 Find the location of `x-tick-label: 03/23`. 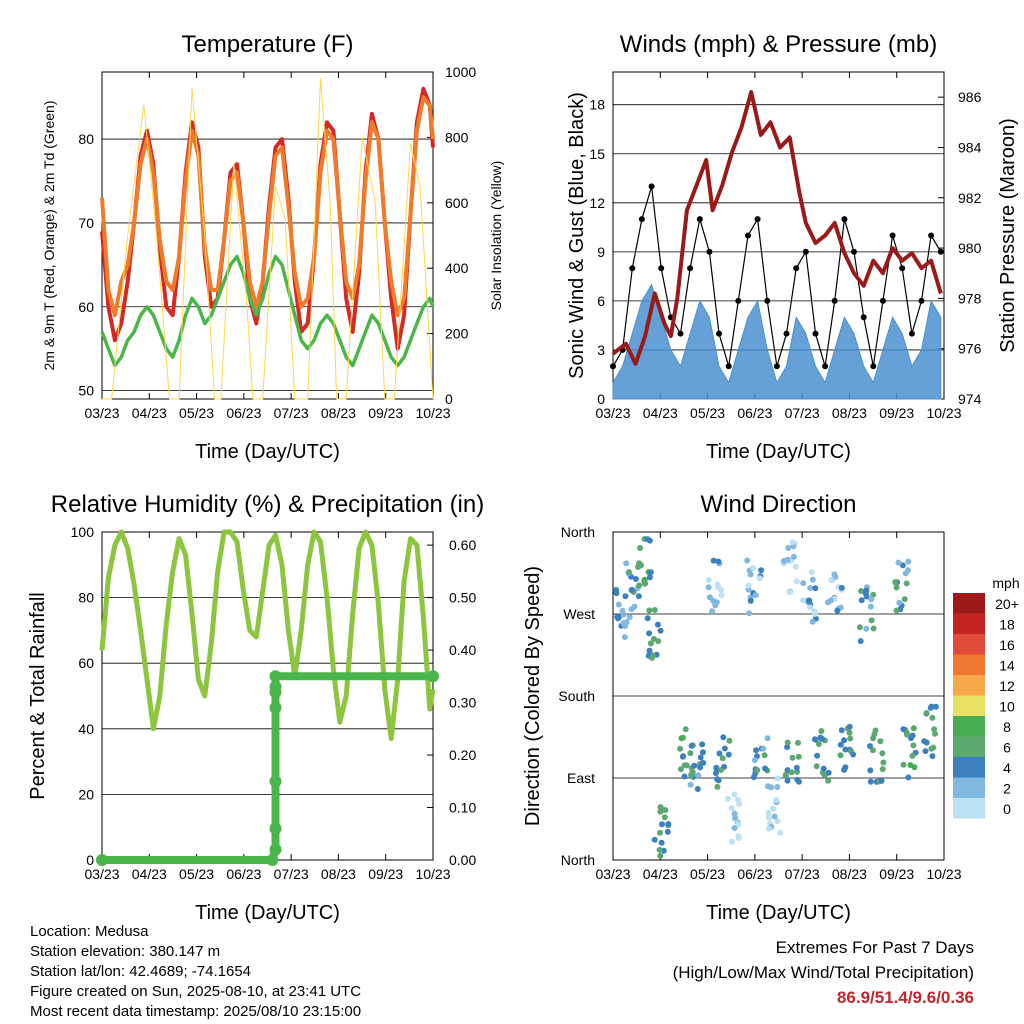

x-tick-label: 03/23 is located at coordinates (612, 874).